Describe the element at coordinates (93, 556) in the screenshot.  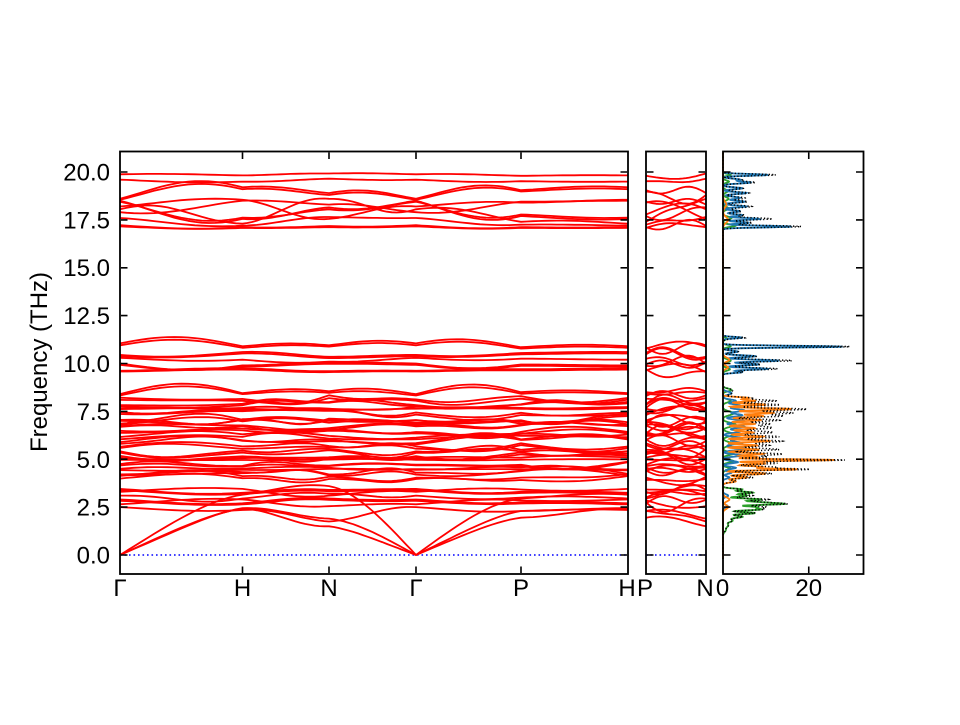
I see `svg-text: 0.0` at that location.